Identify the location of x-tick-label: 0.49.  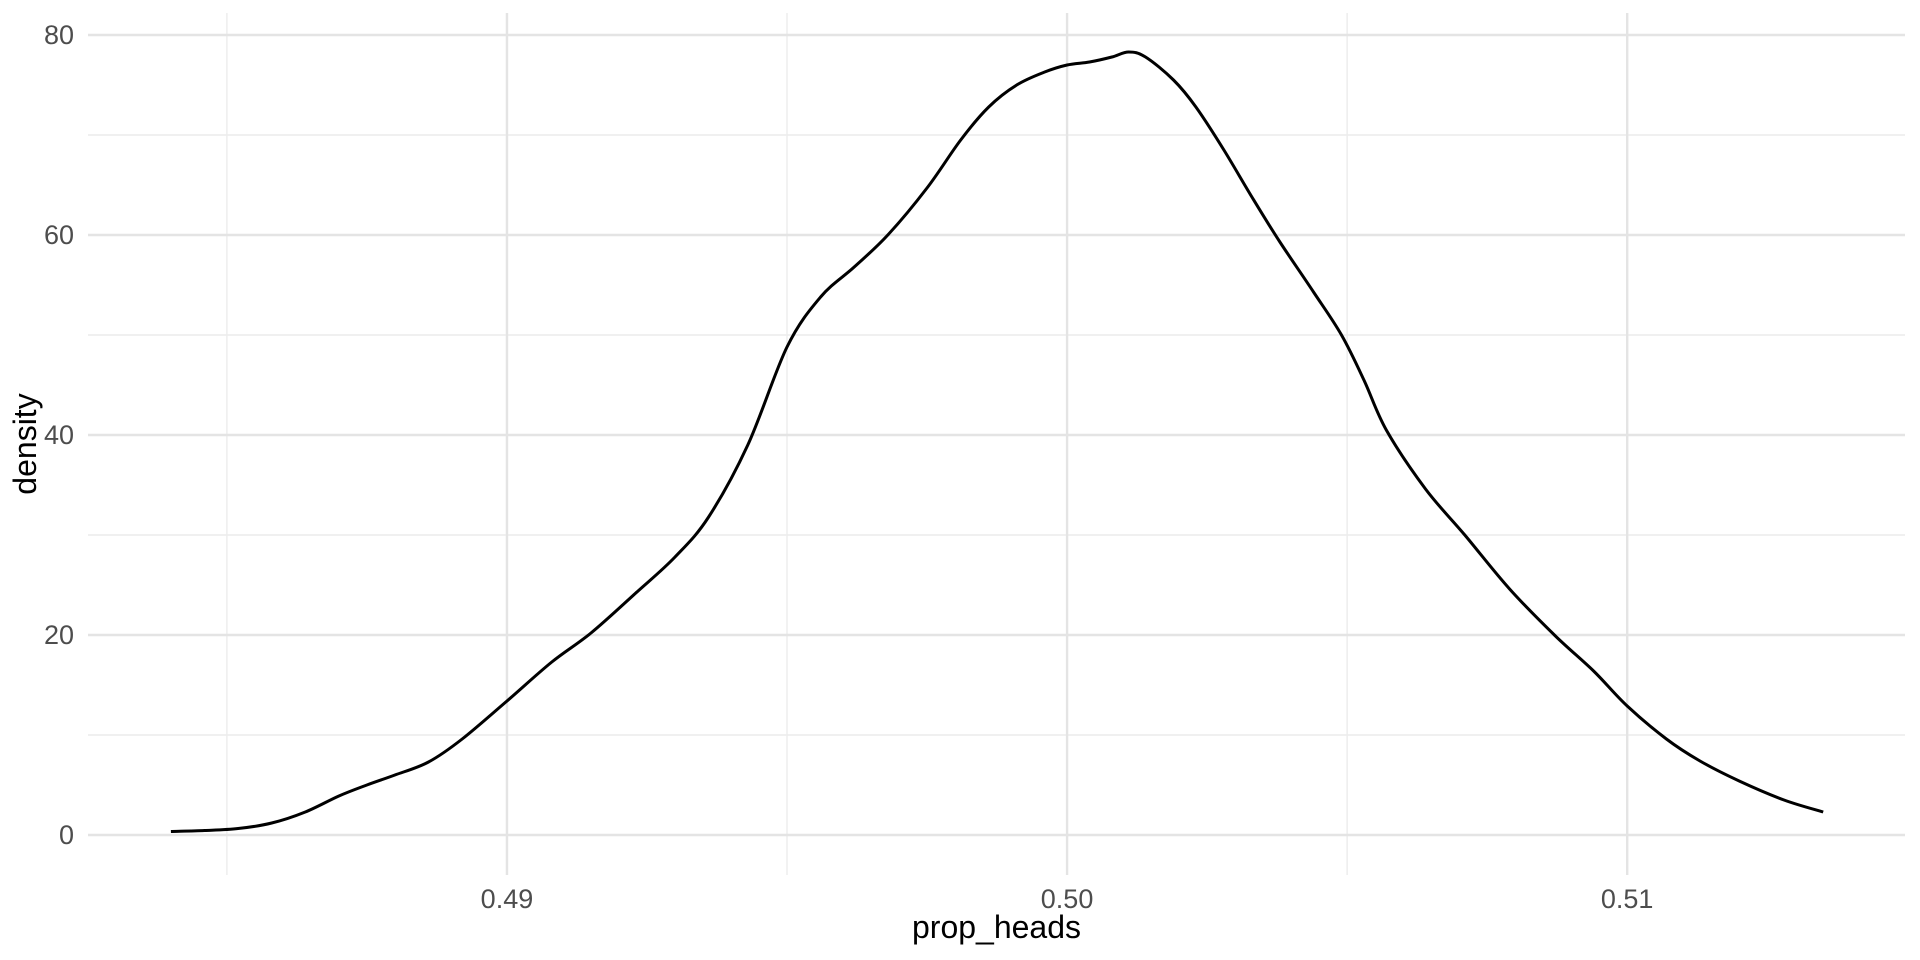
(507, 899).